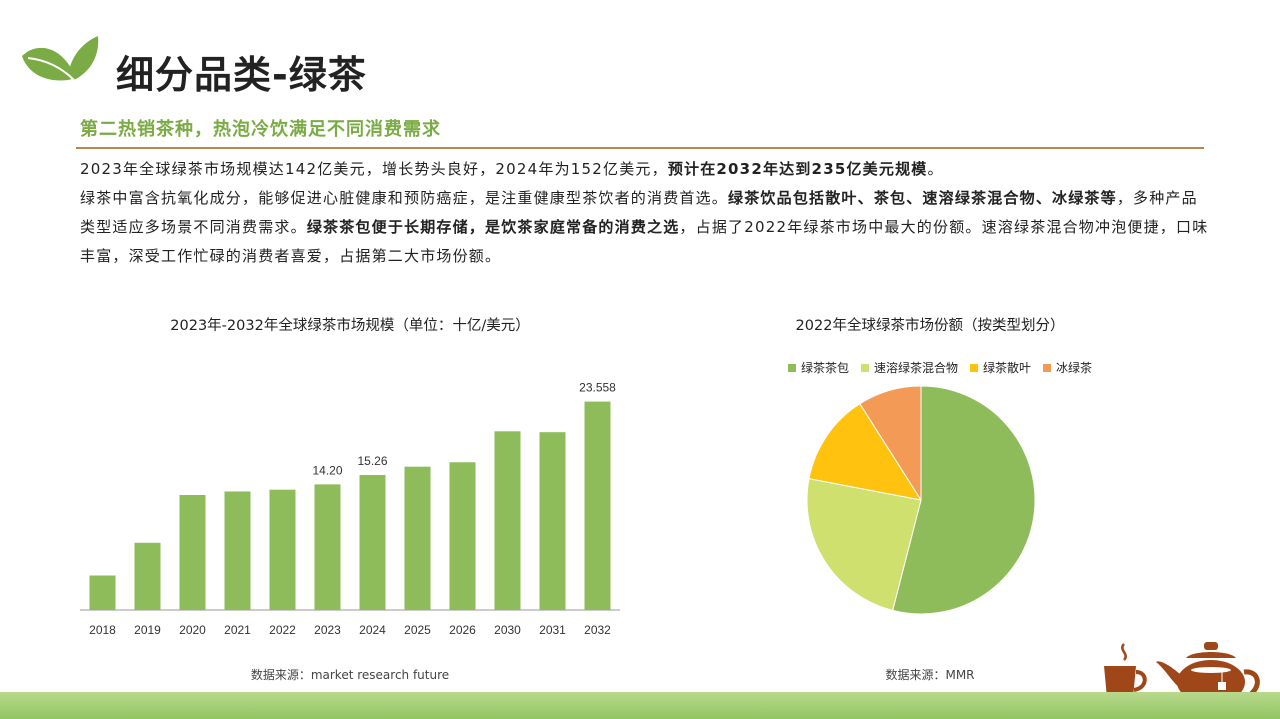 The image size is (1280, 719). What do you see at coordinates (404, 198) in the screenshot?
I see `text-span: 绿茶中富含抗氧化成分，能够促进心脏健康和预防癌症，是注重健康型茶饮者的消费首选。` at bounding box center [404, 198].